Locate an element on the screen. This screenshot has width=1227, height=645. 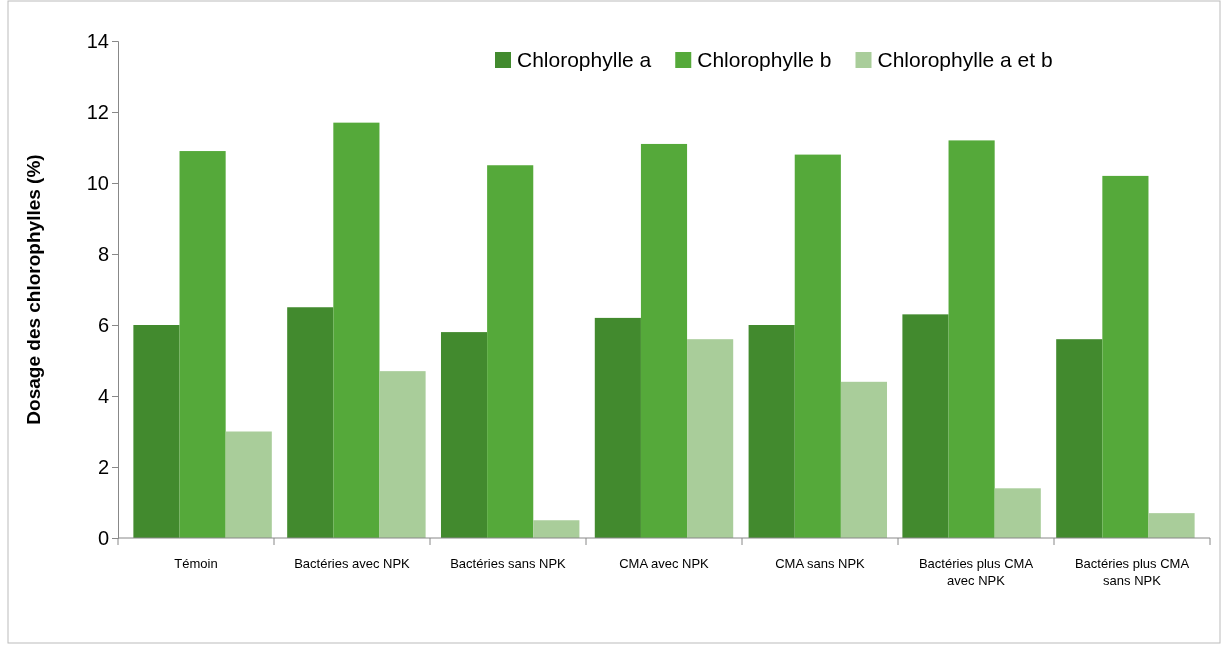
y-tick-label: 10 is located at coordinates (97, 182).